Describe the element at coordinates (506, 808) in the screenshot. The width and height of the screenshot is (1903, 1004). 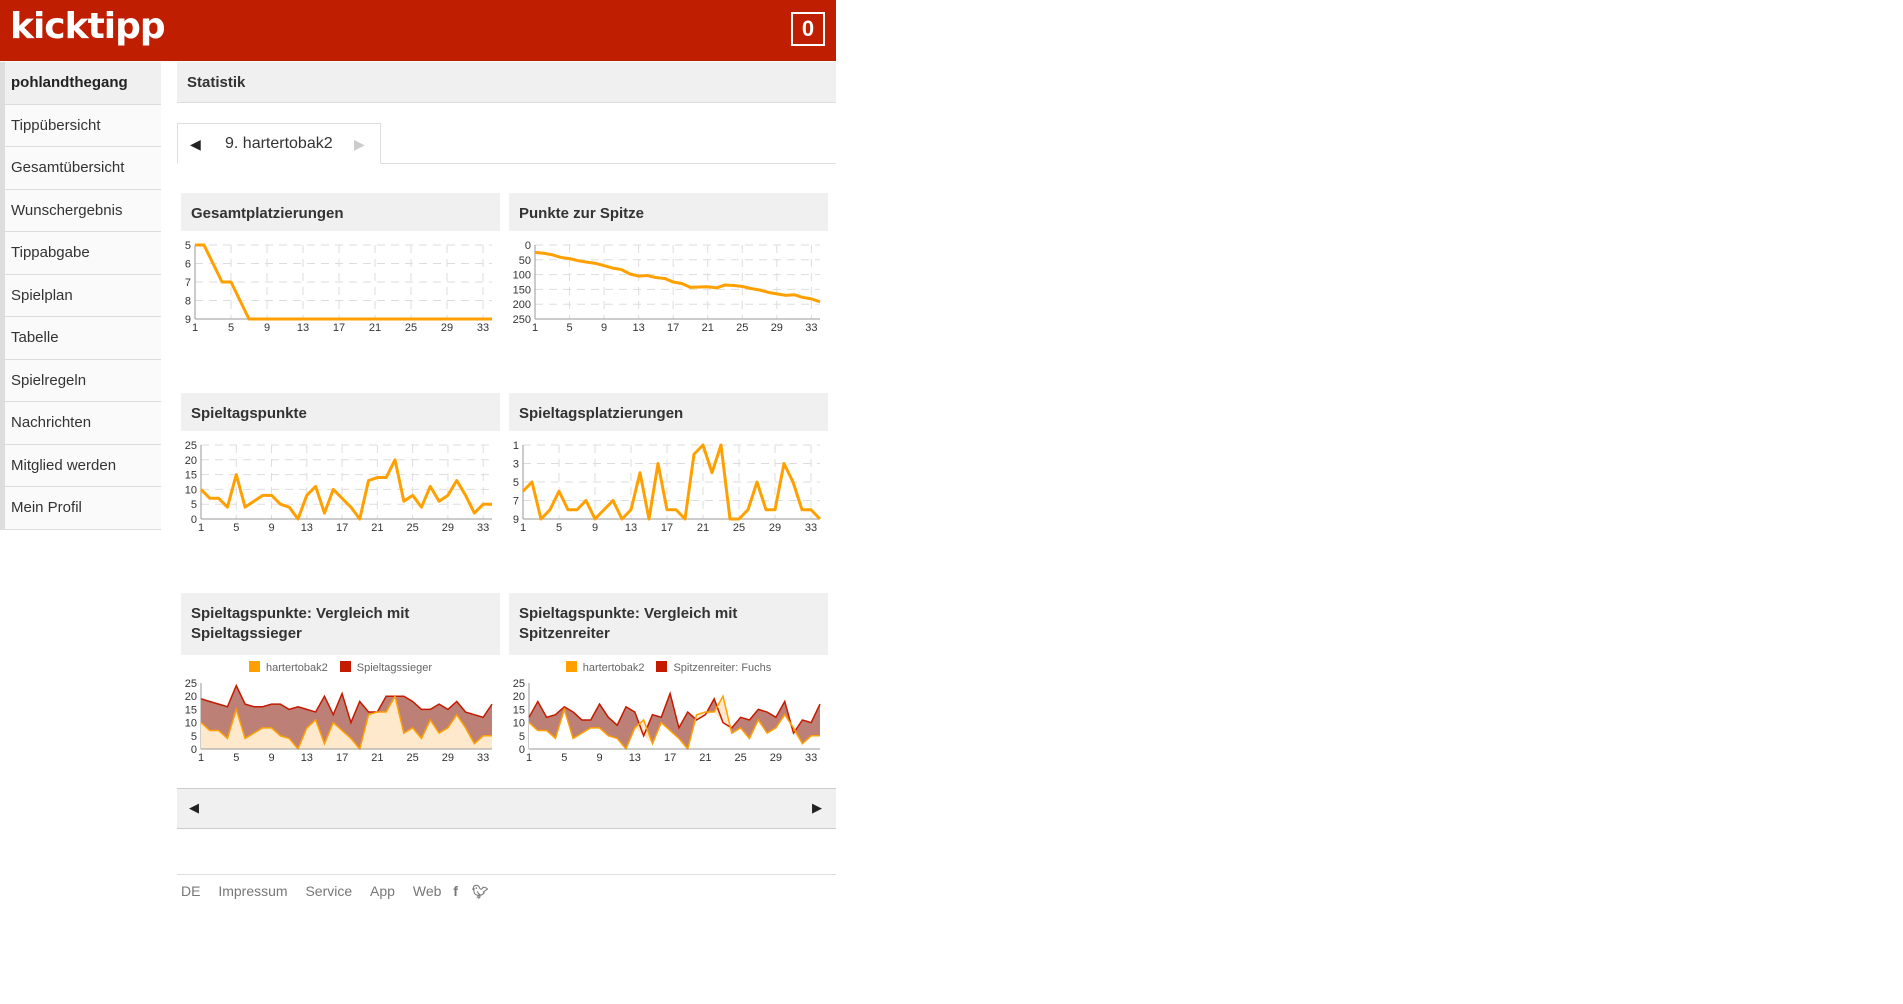
I see `bottom-navigation: ◀ ▶` at that location.